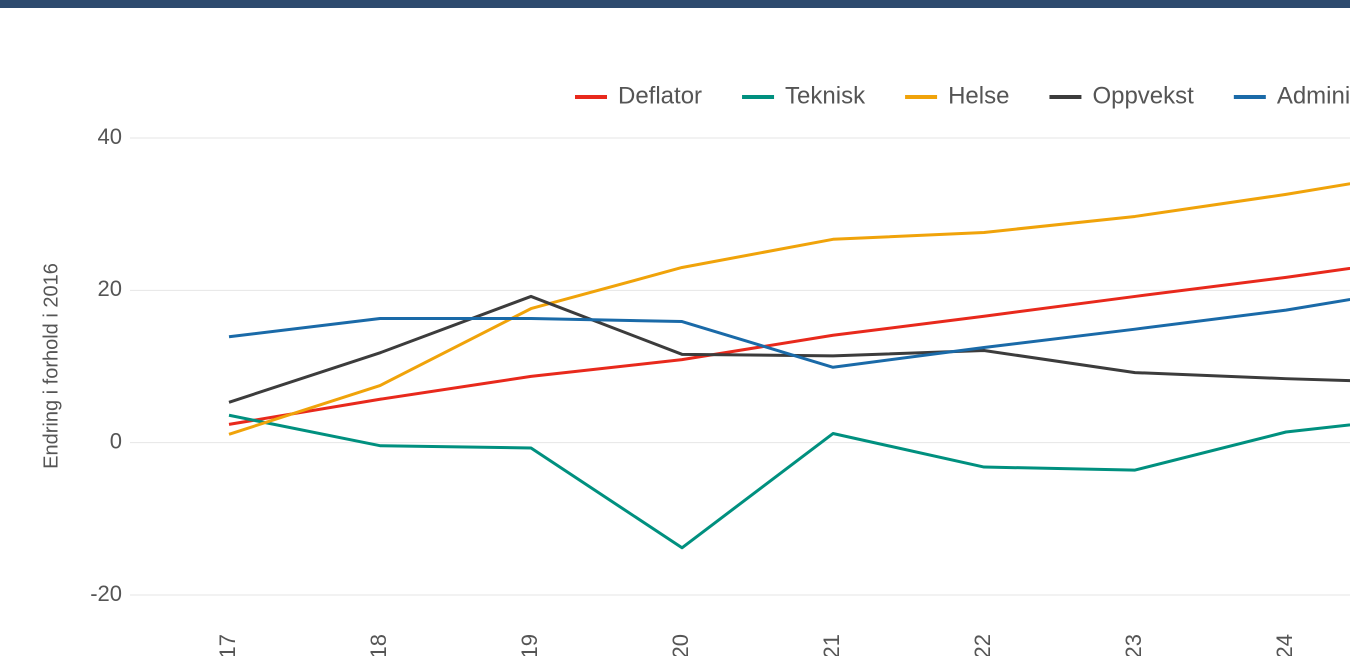 The height and width of the screenshot is (656, 1350). Describe the element at coordinates (680, 645) in the screenshot. I see `x-tick-label: 2020` at that location.